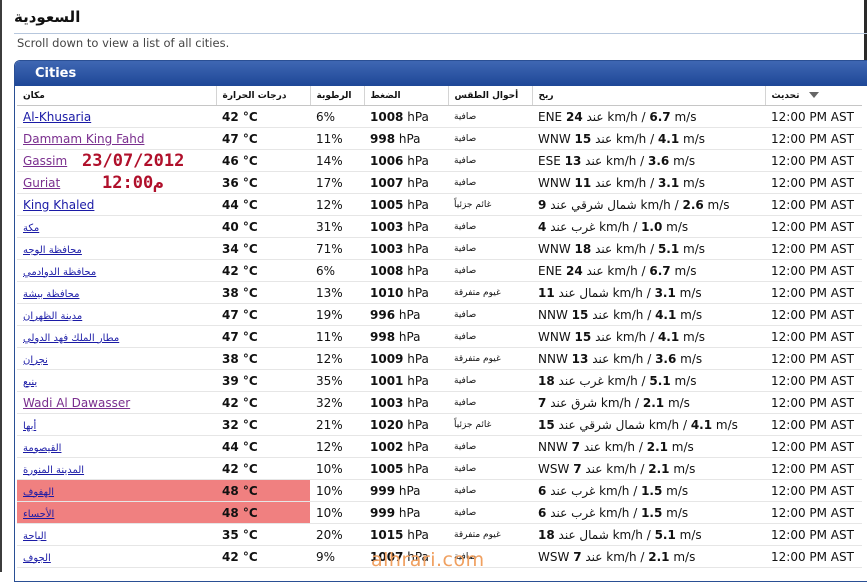  What do you see at coordinates (406, 402) in the screenshot?
I see `pressure-cell: 1003 hPa` at bounding box center [406, 402].